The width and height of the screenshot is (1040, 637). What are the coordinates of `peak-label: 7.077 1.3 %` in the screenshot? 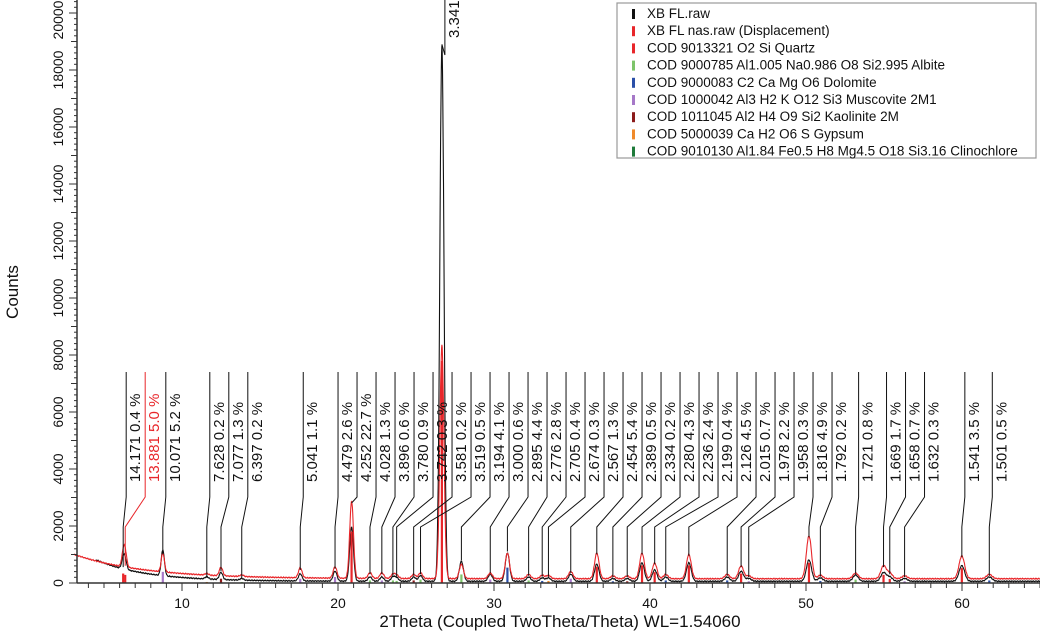 It's located at (238, 442).